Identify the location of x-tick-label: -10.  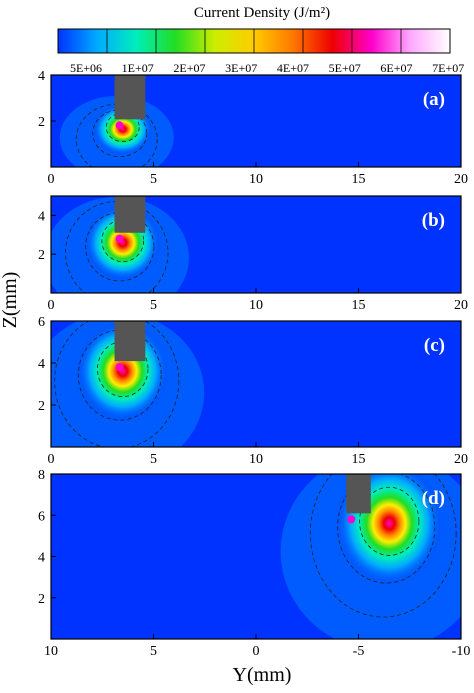
(461, 651).